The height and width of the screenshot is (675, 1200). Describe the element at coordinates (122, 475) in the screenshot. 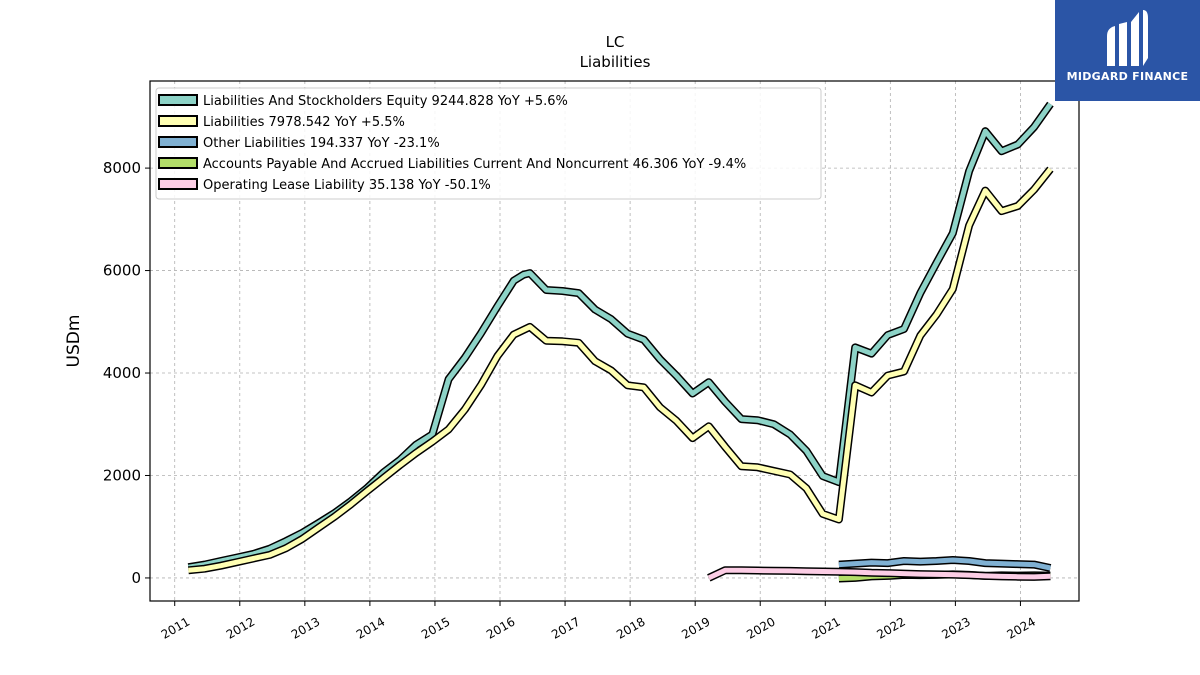

I see `y-tick-label: 2000` at that location.